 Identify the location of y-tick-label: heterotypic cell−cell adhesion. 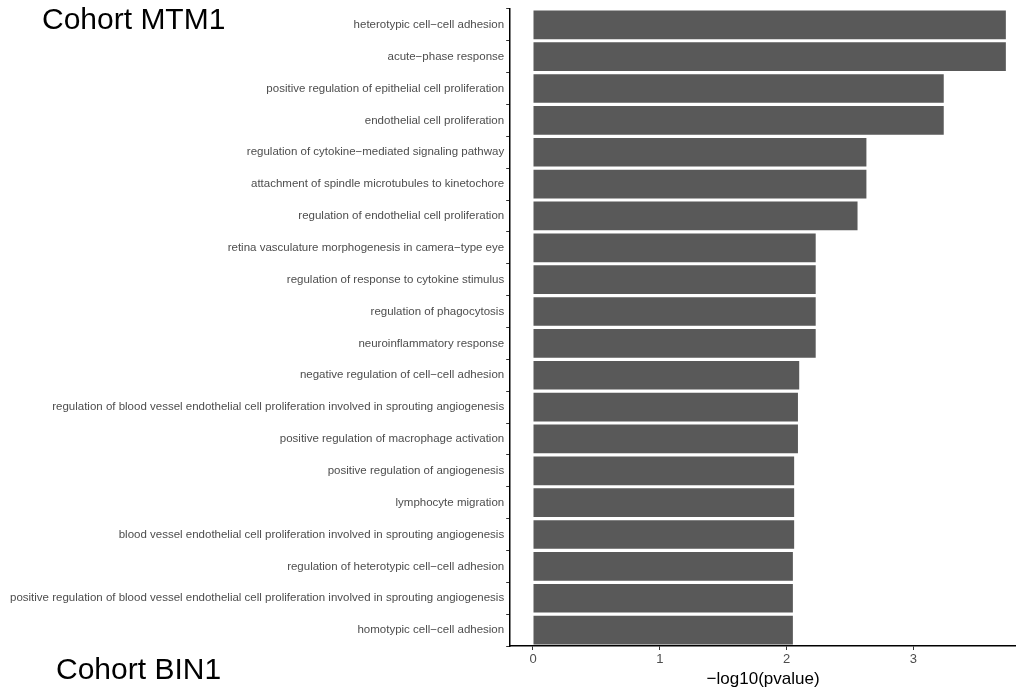
(429, 24).